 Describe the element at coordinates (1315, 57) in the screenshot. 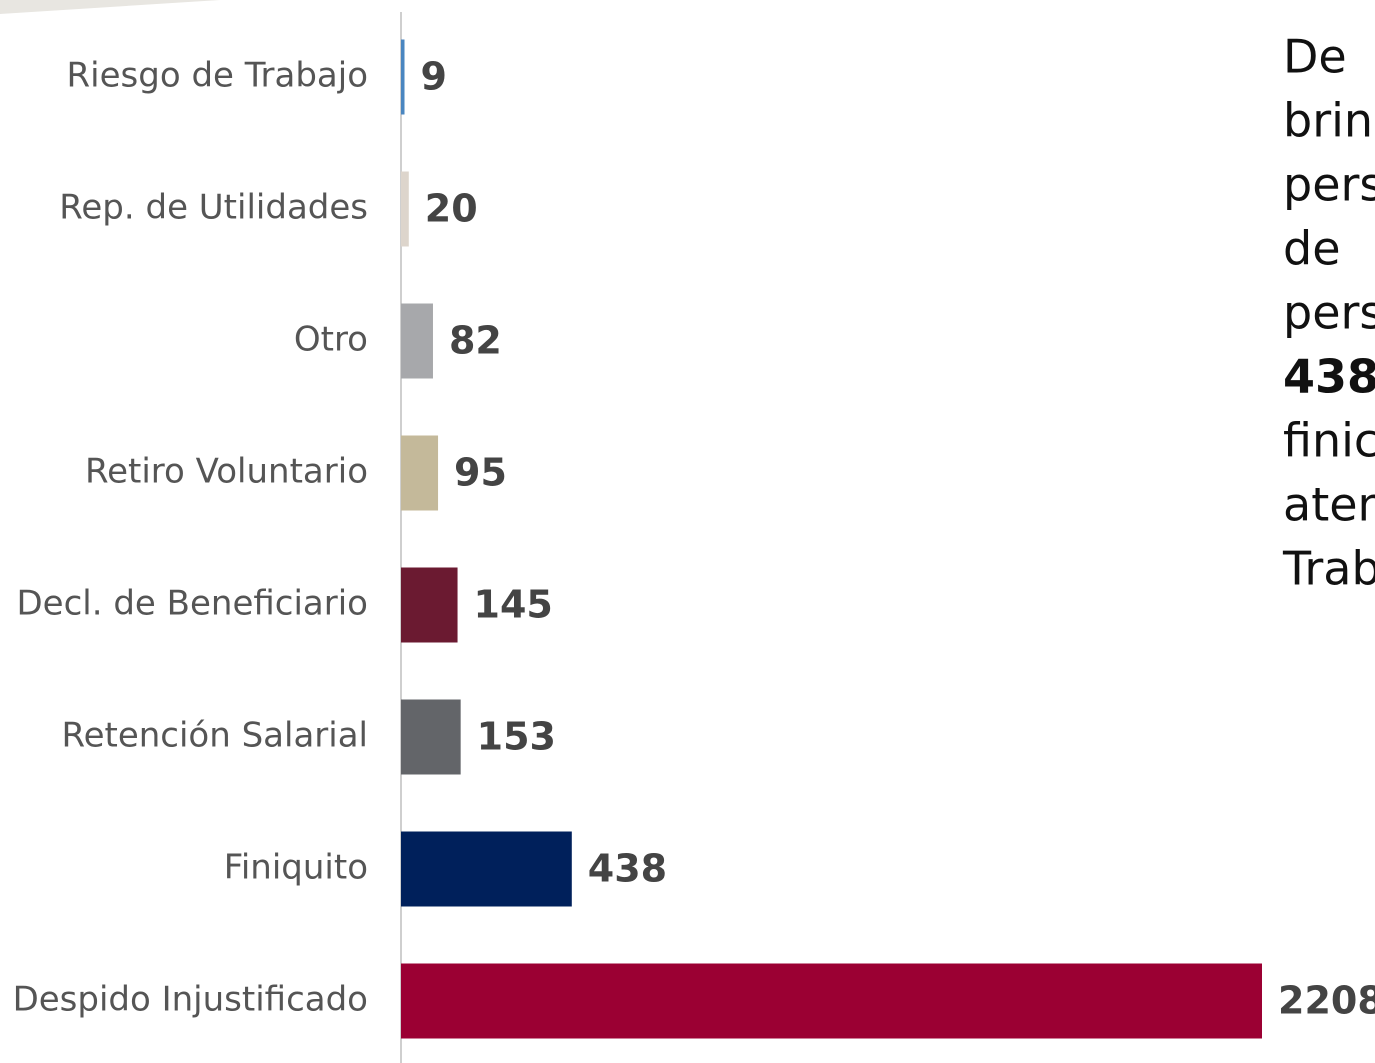

I see `annotation-line: De` at that location.